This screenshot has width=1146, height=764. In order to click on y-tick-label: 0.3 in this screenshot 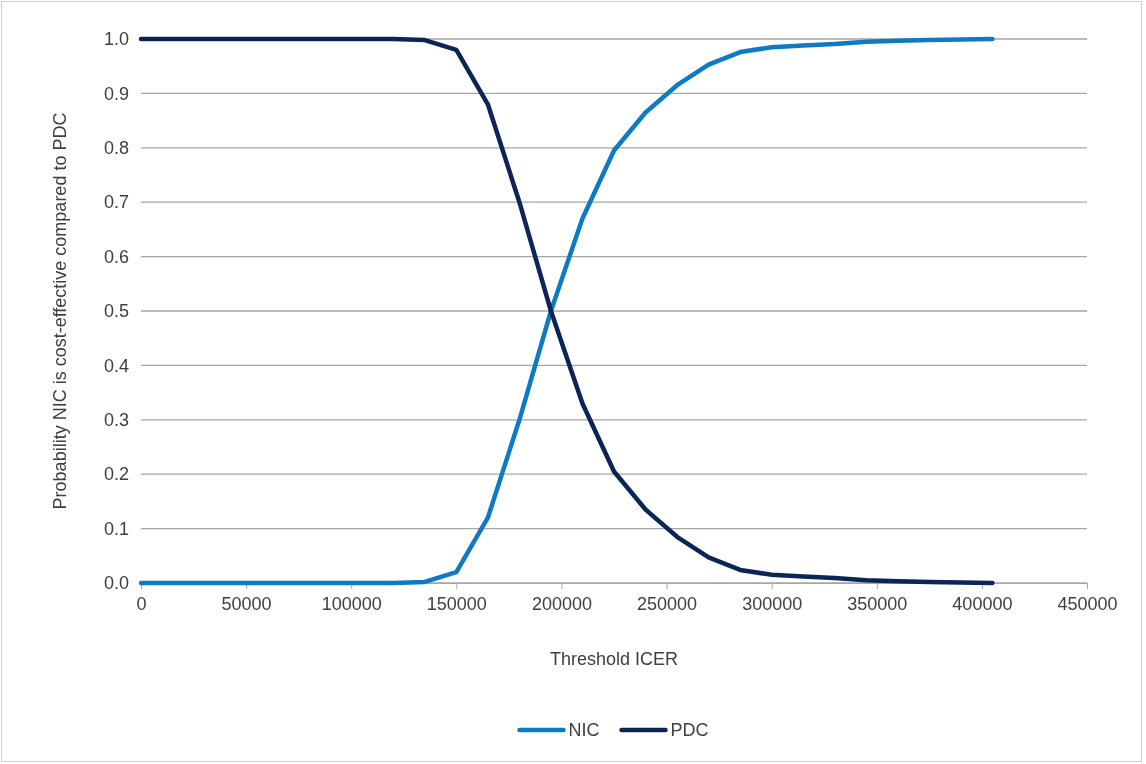, I will do `click(116, 420)`.